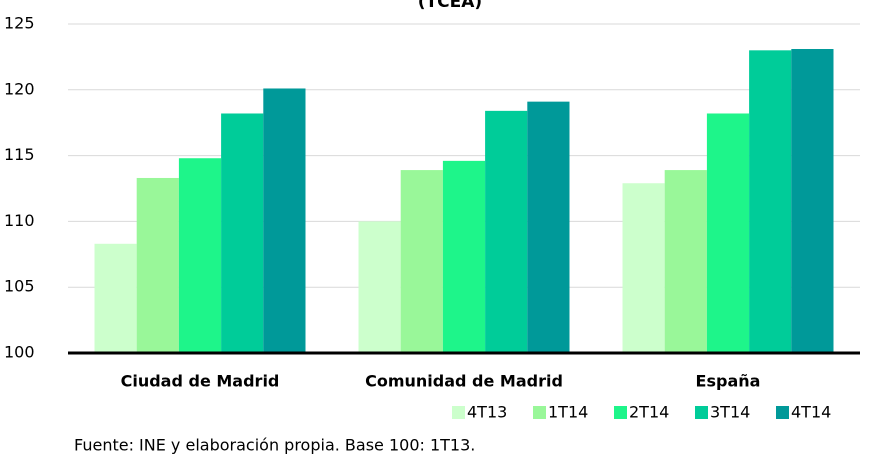 The image size is (873, 457). I want to click on y-tick-label: 115, so click(19, 154).